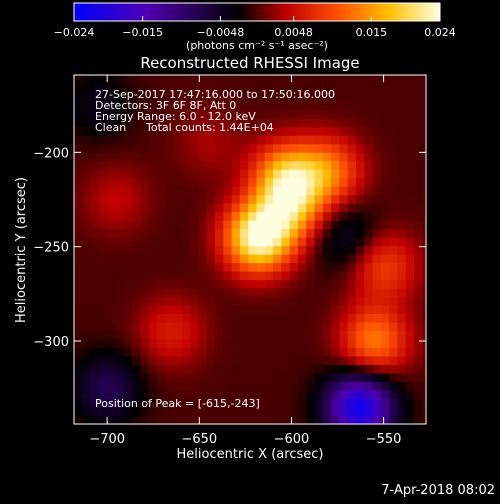 Image resolution: width=500 pixels, height=504 pixels. I want to click on x-tick-label: −700, so click(107, 439).